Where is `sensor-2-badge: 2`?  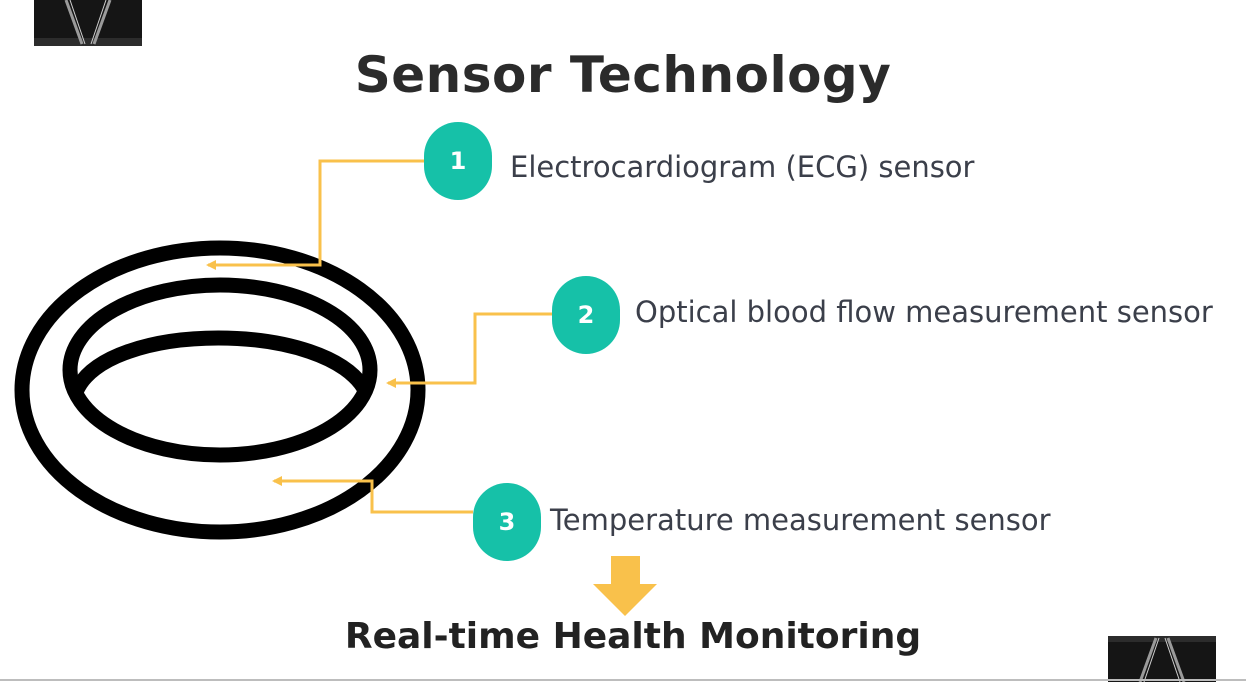 sensor-2-badge: 2 is located at coordinates (586, 315).